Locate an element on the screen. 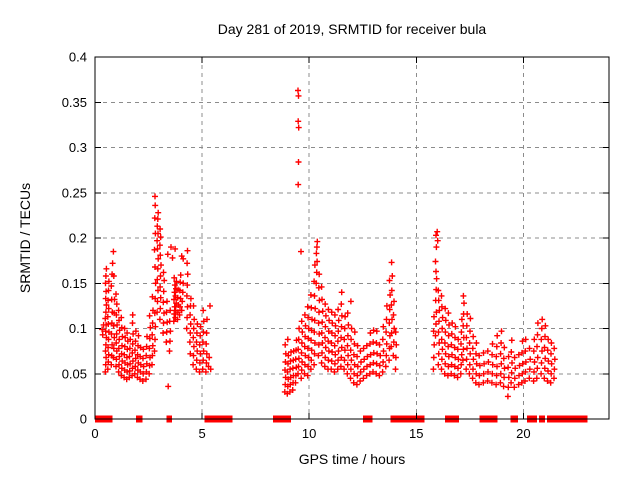  y-tick-label: 0.2 is located at coordinates (78, 238).